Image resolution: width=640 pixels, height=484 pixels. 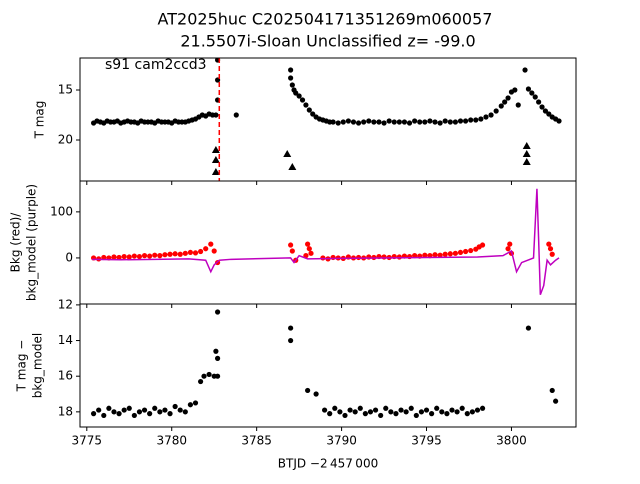 What do you see at coordinates (16, 242) in the screenshot?
I see `y-axis-label: Bkg (red)/` at bounding box center [16, 242].